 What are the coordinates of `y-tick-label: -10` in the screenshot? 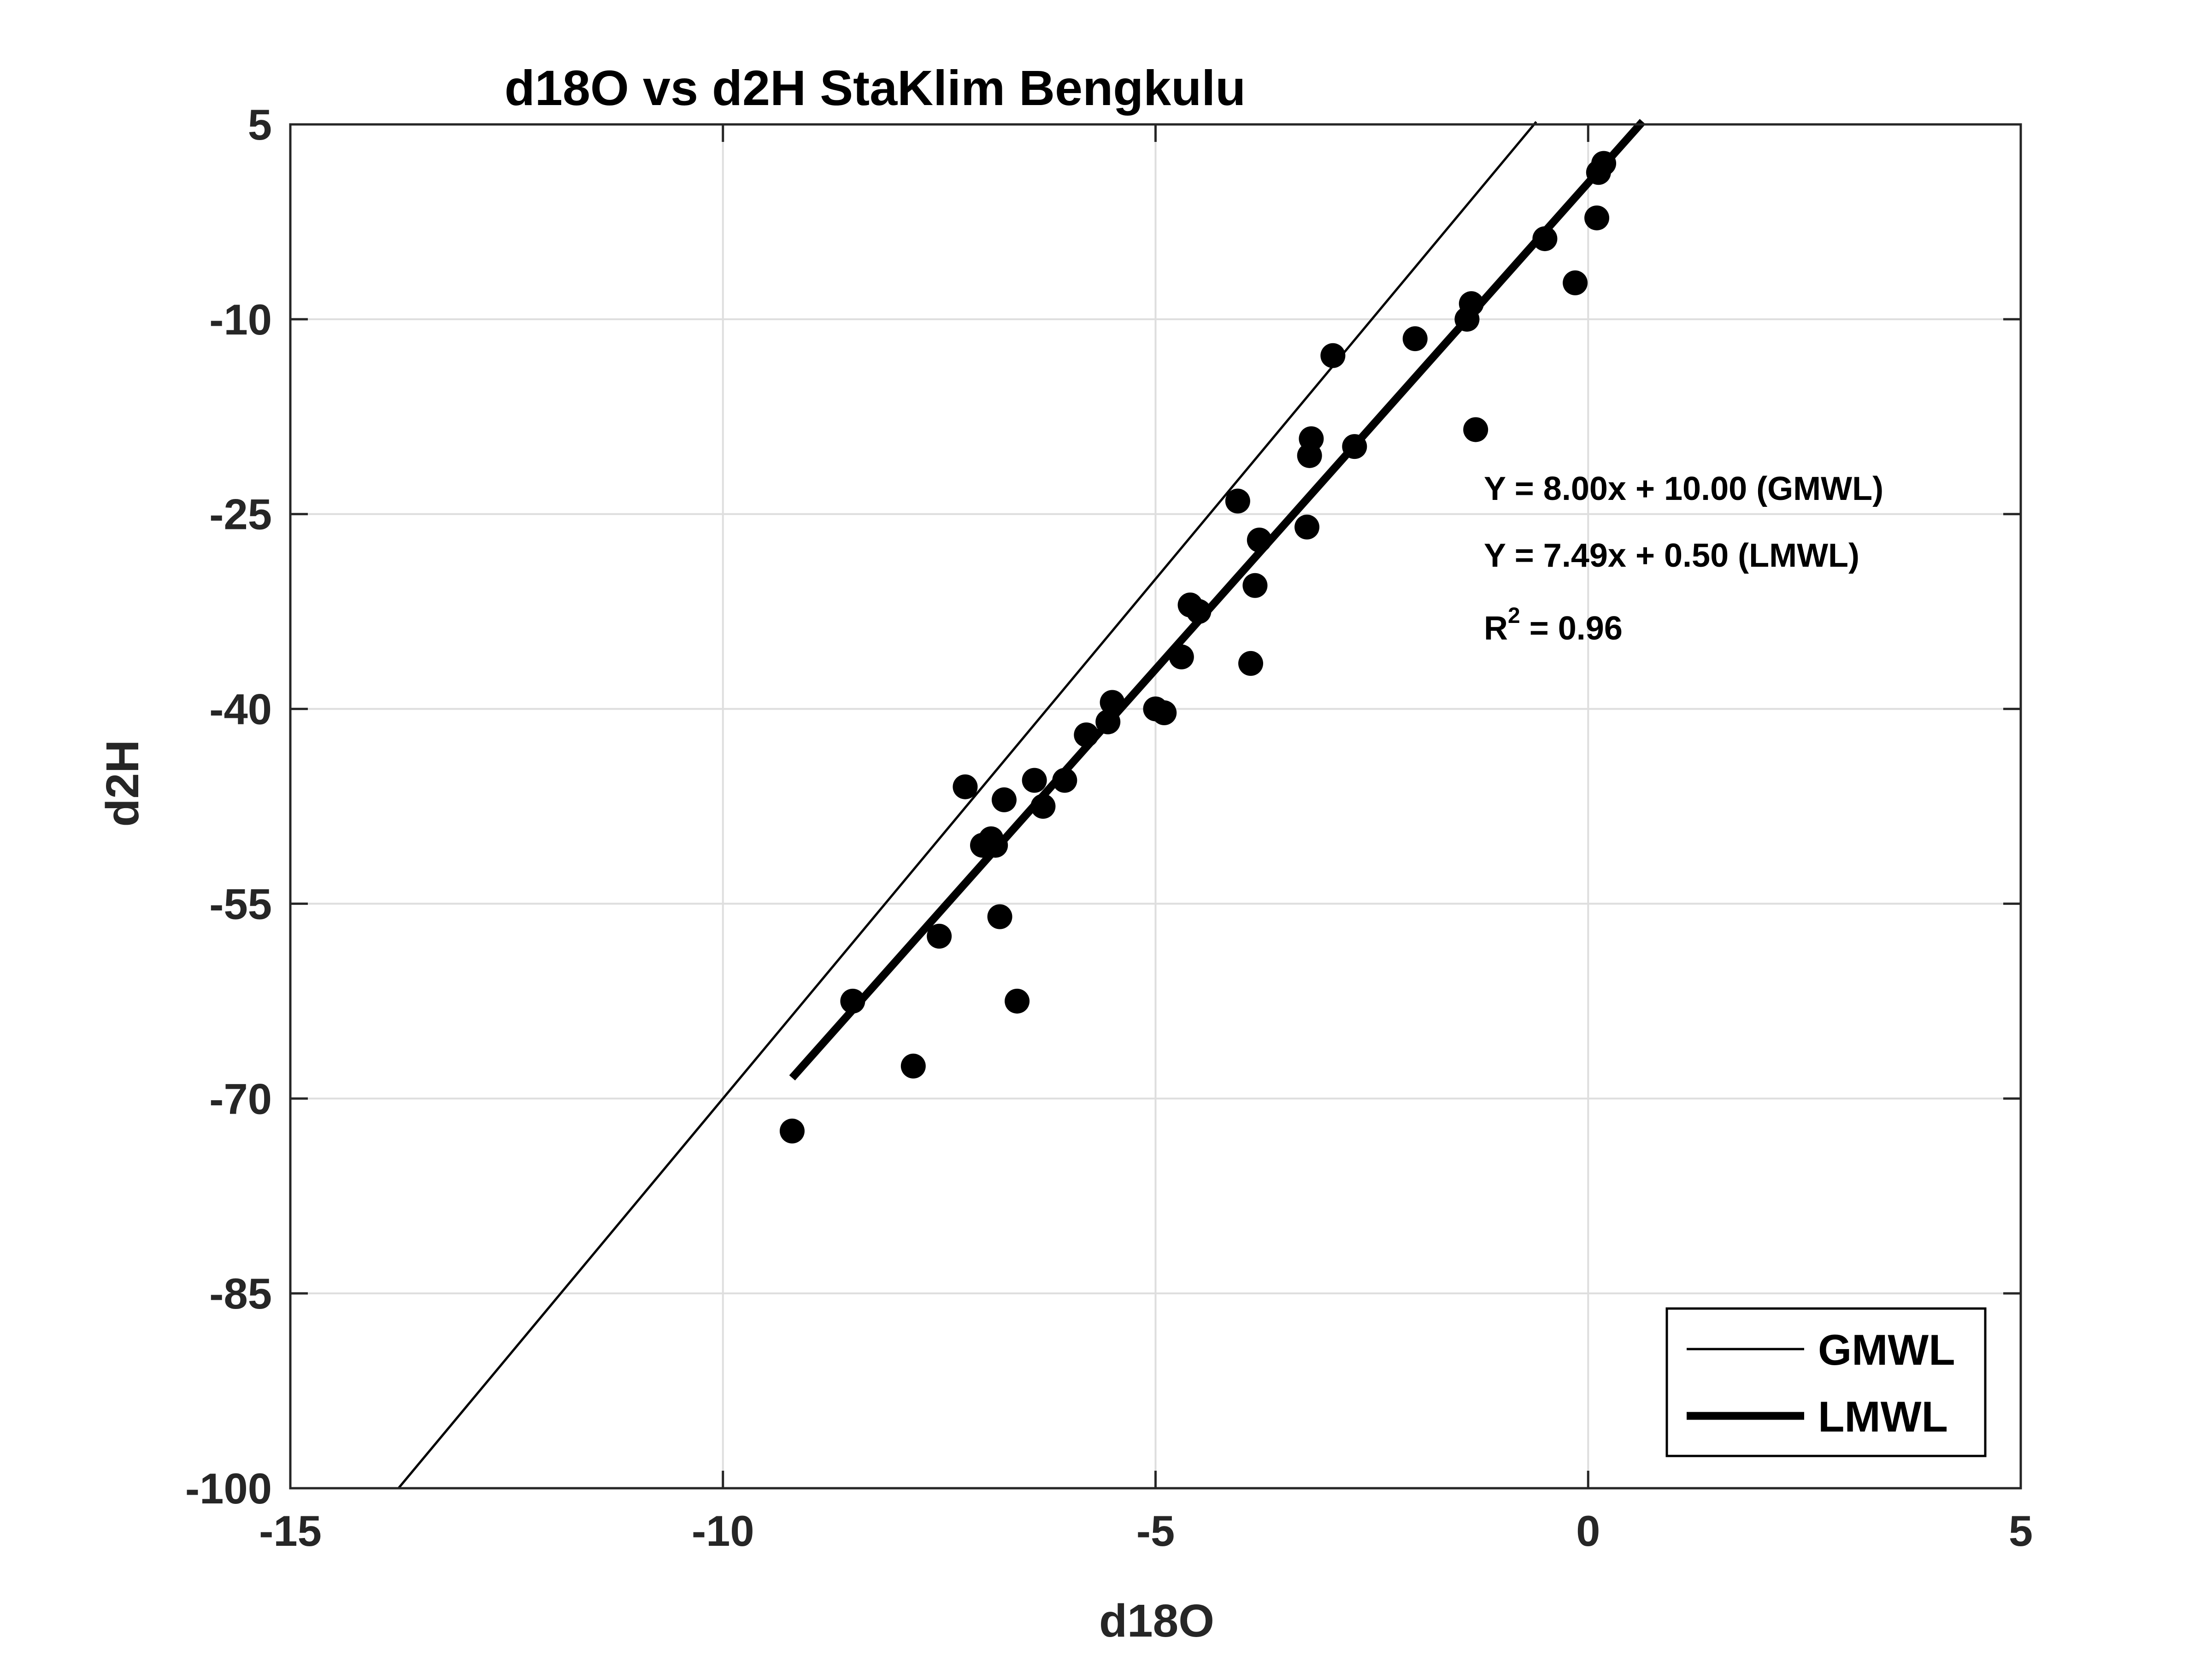 It's located at (240, 319).